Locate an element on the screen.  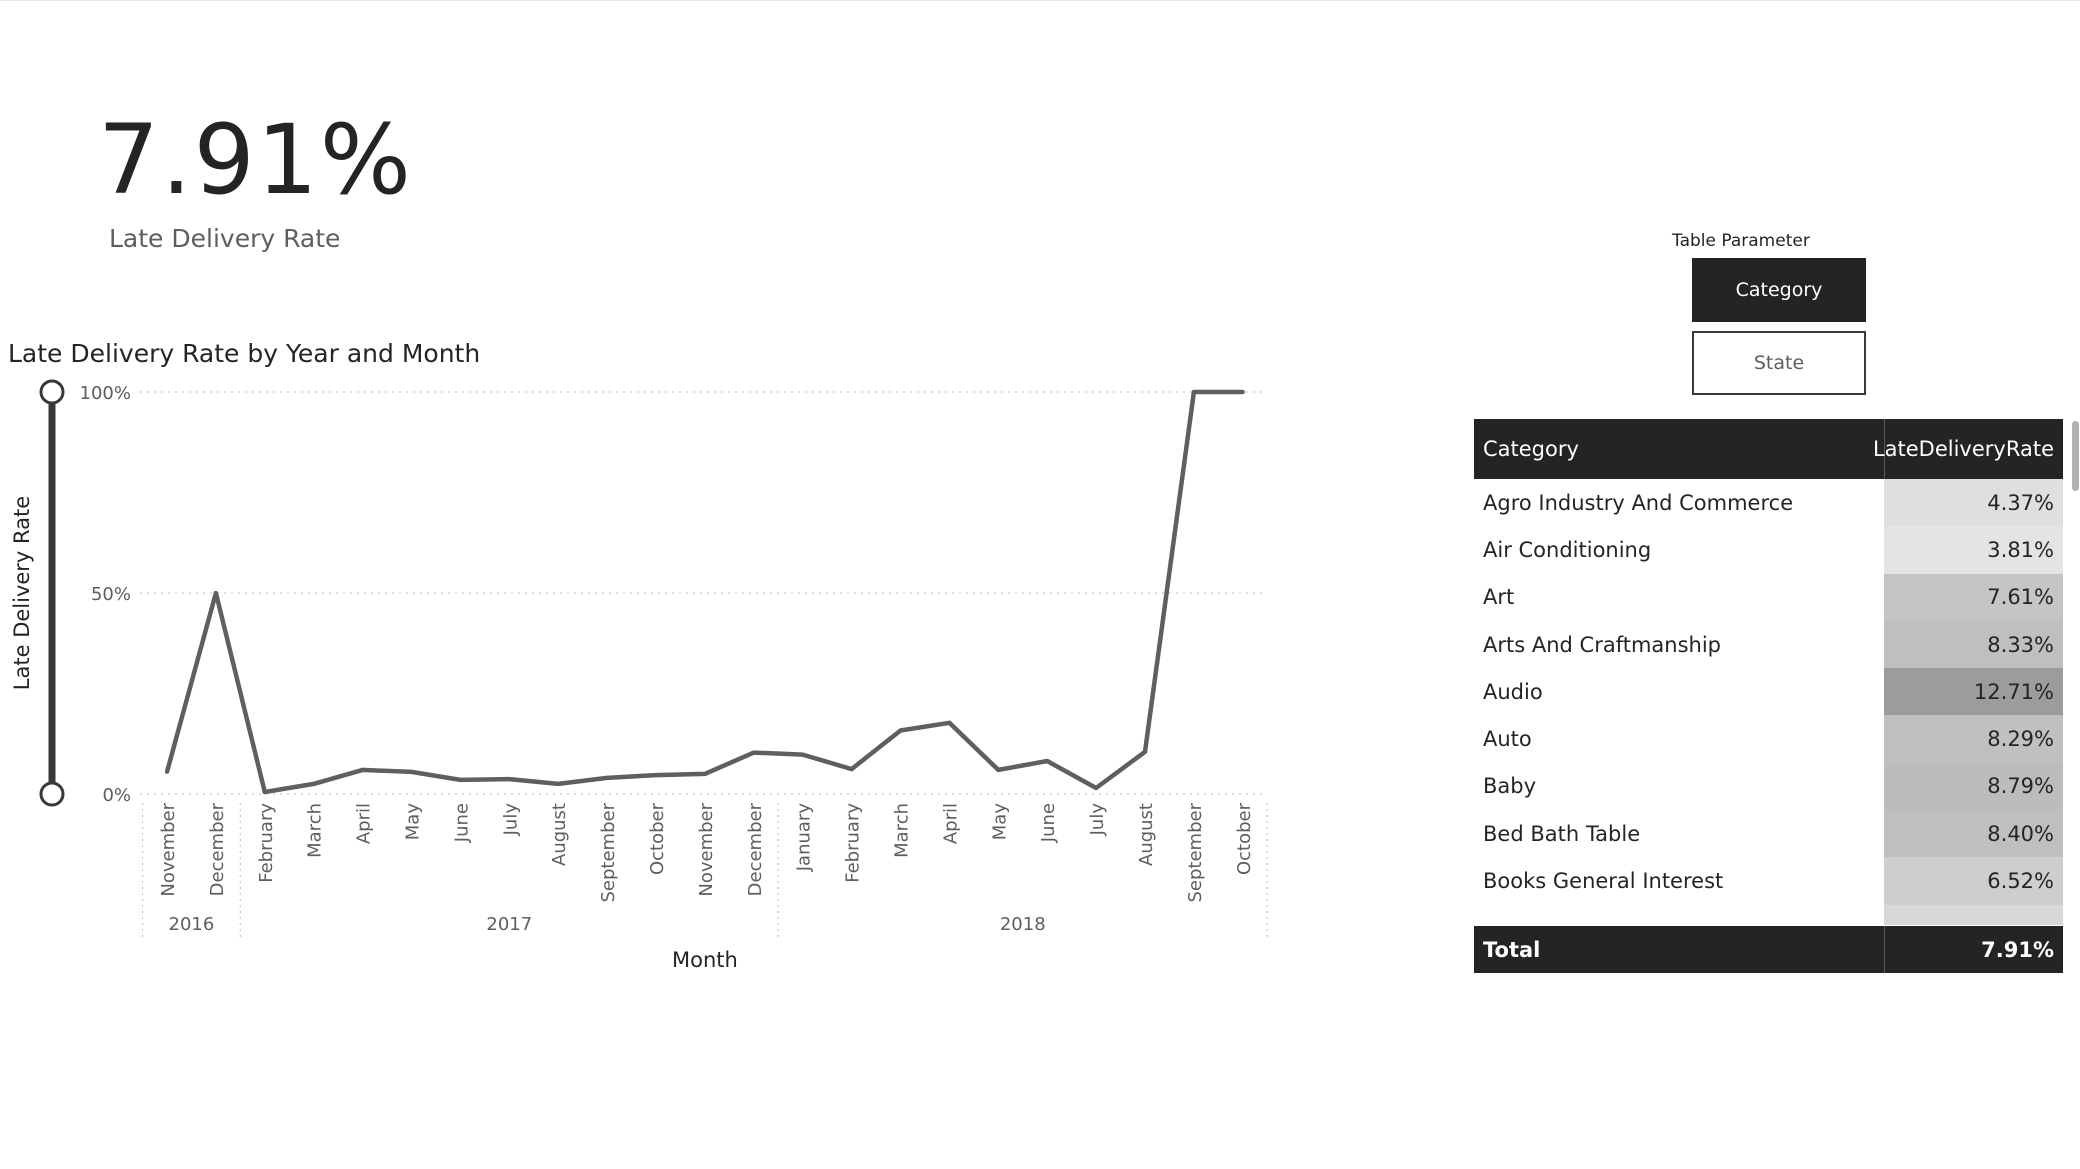
row-rate: 8.33% is located at coordinates (1973, 644).